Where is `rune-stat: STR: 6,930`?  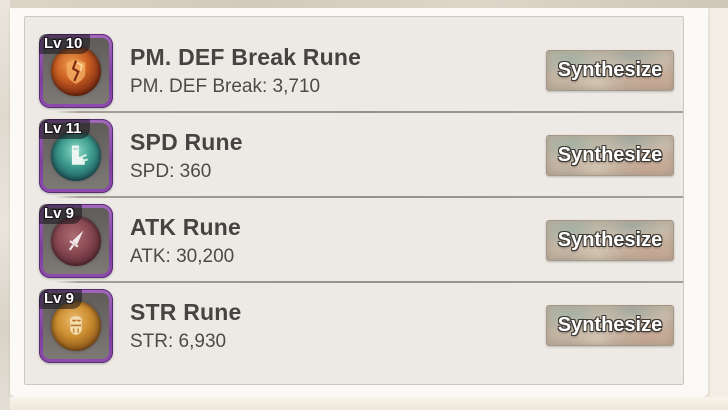 rune-stat: STR: 6,930 is located at coordinates (178, 341).